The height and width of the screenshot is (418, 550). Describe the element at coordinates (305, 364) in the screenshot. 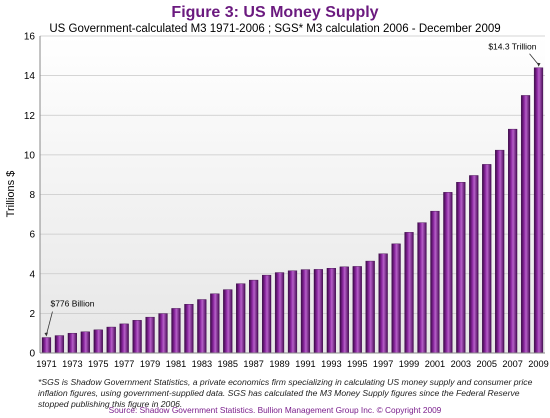

I see `x-tick-label: 1991` at that location.